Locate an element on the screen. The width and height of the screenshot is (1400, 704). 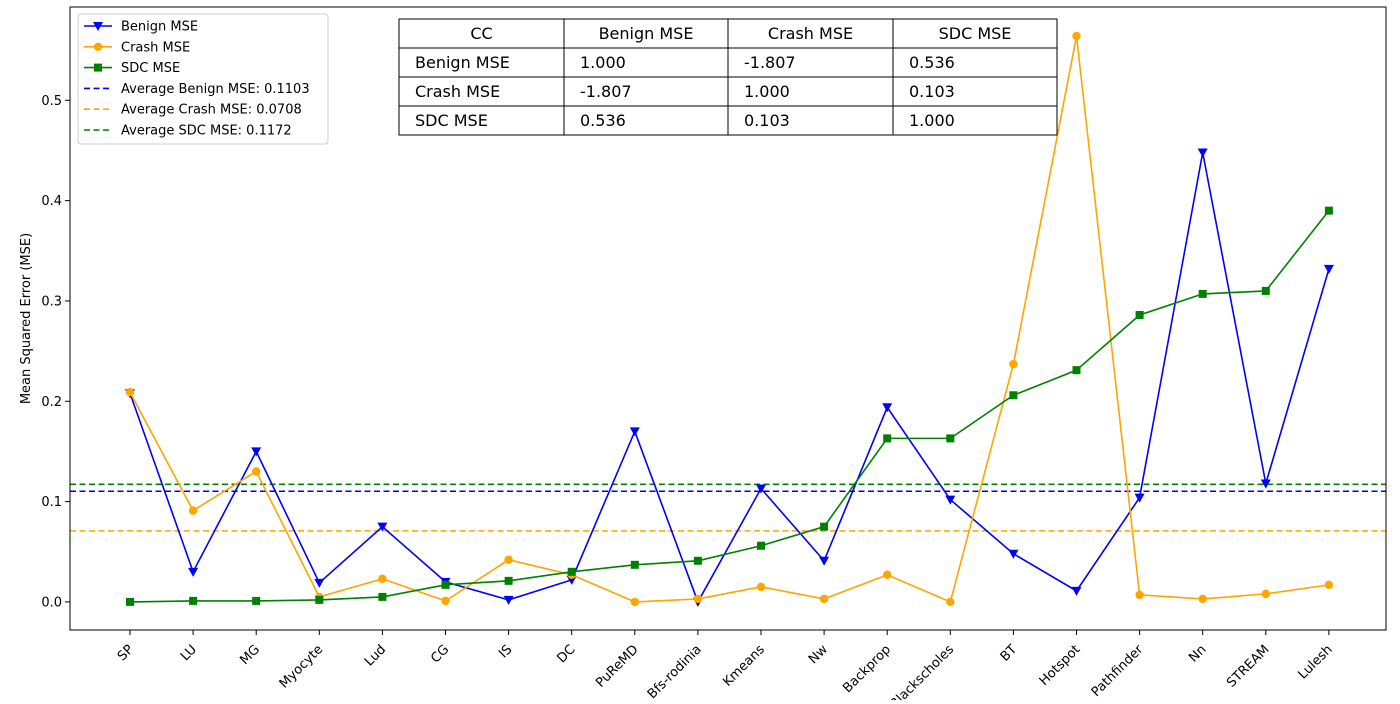
x-tick-label: Backprop is located at coordinates (867, 669).